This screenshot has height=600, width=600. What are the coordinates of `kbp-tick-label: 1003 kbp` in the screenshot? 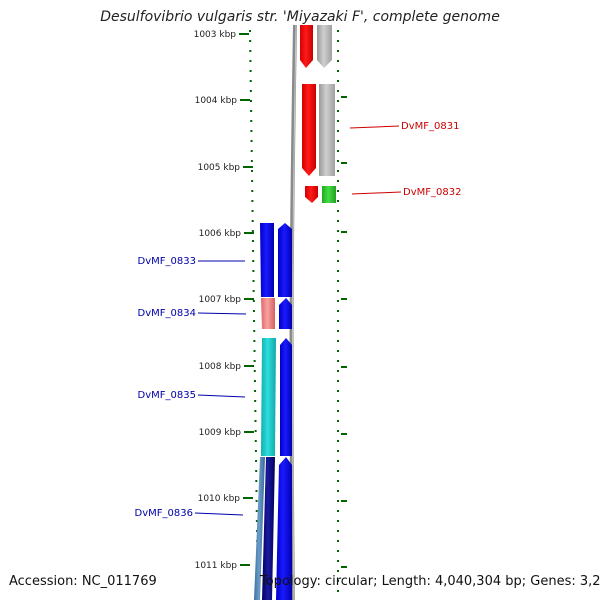 It's located at (215, 35).